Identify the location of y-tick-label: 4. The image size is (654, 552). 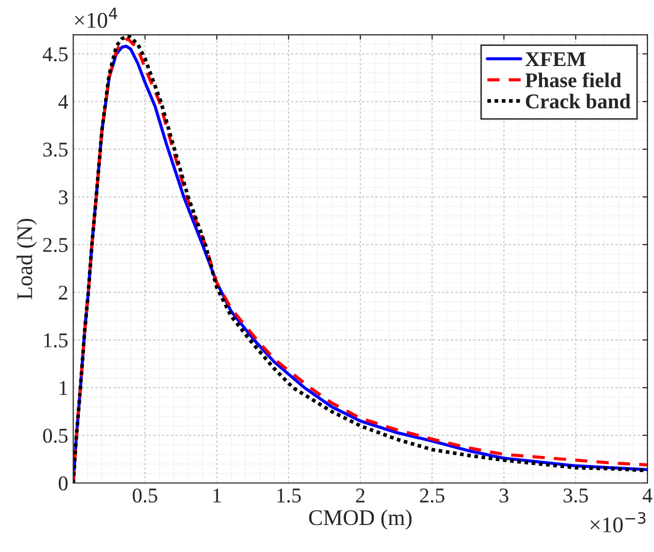
(63, 102).